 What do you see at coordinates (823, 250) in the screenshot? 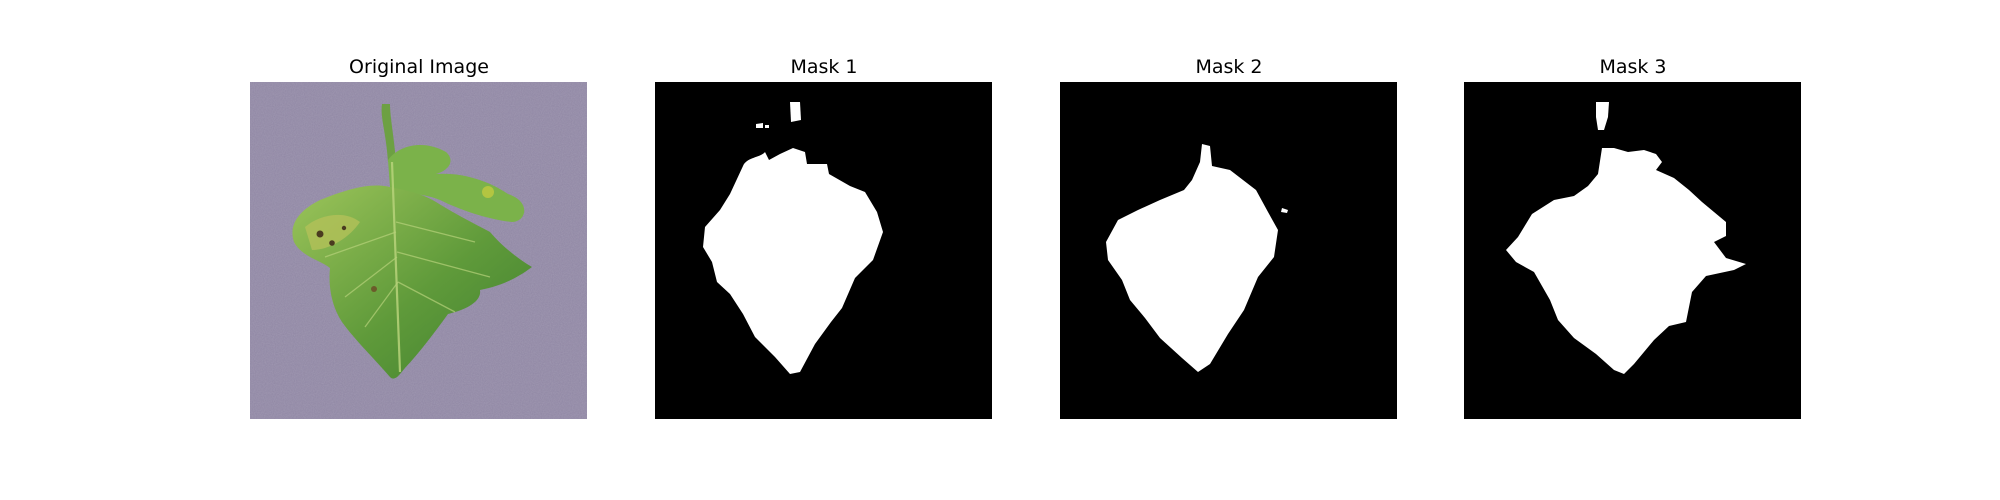
I see `mask-1-image` at bounding box center [823, 250].